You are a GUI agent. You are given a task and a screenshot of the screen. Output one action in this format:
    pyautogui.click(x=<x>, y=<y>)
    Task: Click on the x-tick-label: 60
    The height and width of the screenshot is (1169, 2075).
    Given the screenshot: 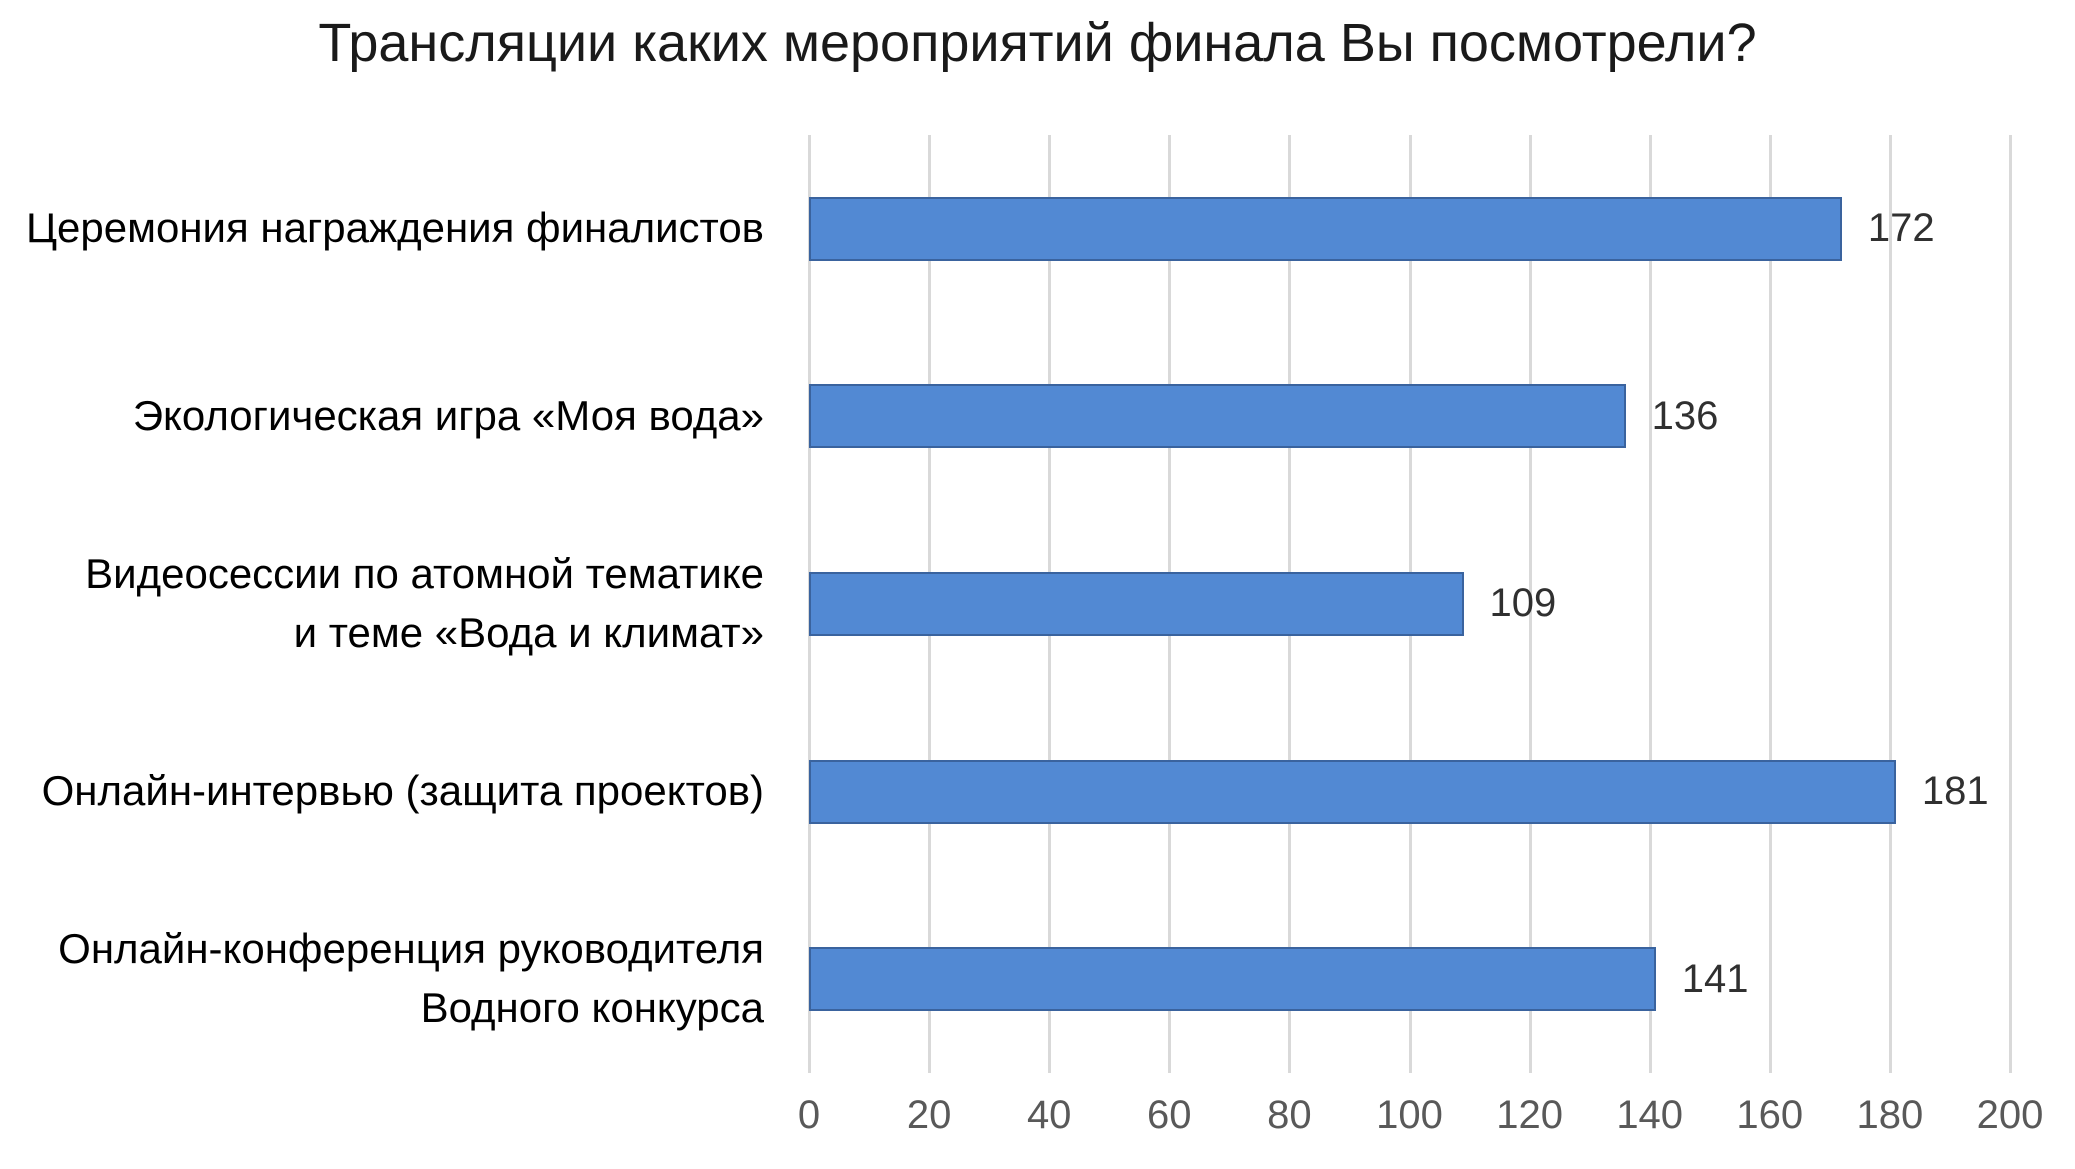 What is the action you would take?
    pyautogui.click(x=1169, y=1115)
    